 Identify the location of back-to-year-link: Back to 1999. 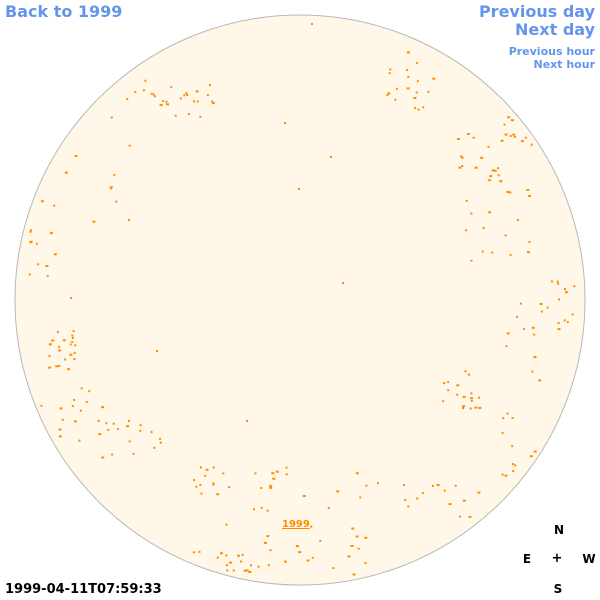
(64, 11).